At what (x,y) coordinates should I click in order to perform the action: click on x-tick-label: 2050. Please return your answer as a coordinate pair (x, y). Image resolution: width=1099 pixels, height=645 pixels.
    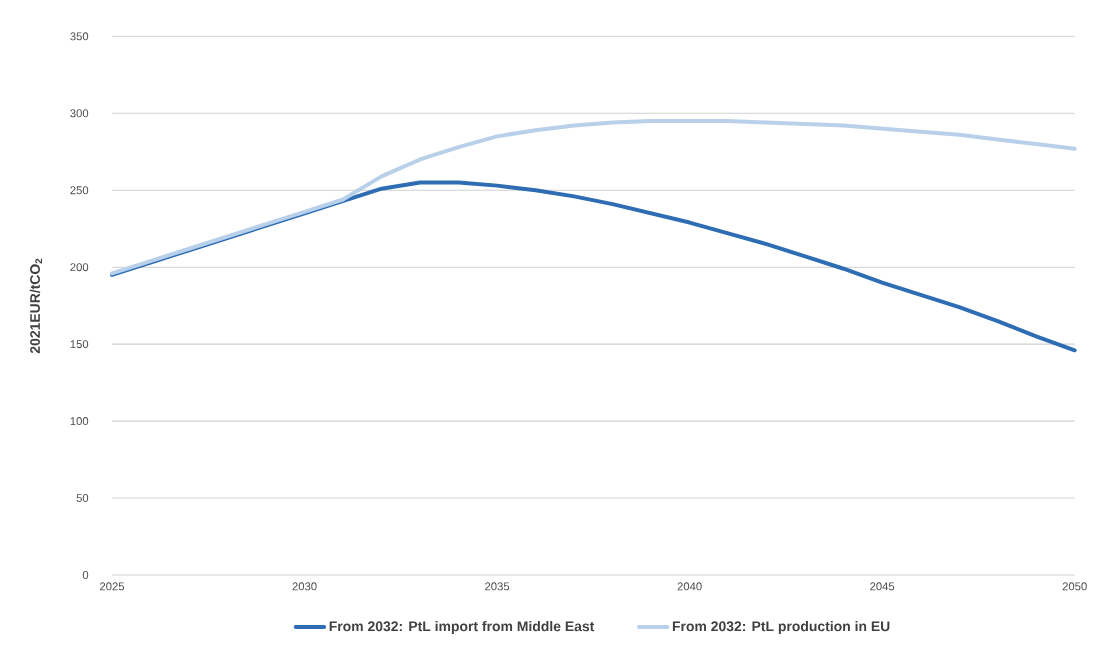
    Looking at the image, I should click on (1074, 586).